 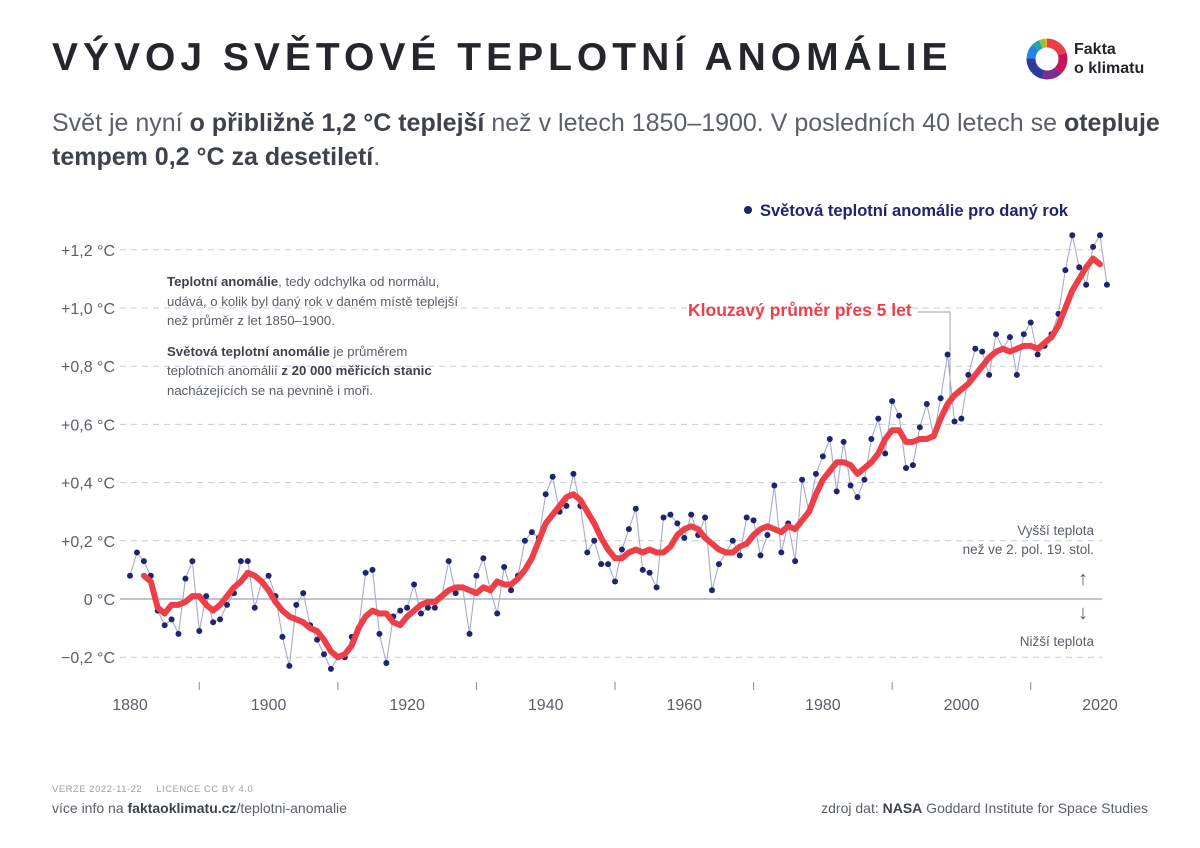 What do you see at coordinates (88, 425) in the screenshot?
I see `y-tick-label: +0,6 °C` at bounding box center [88, 425].